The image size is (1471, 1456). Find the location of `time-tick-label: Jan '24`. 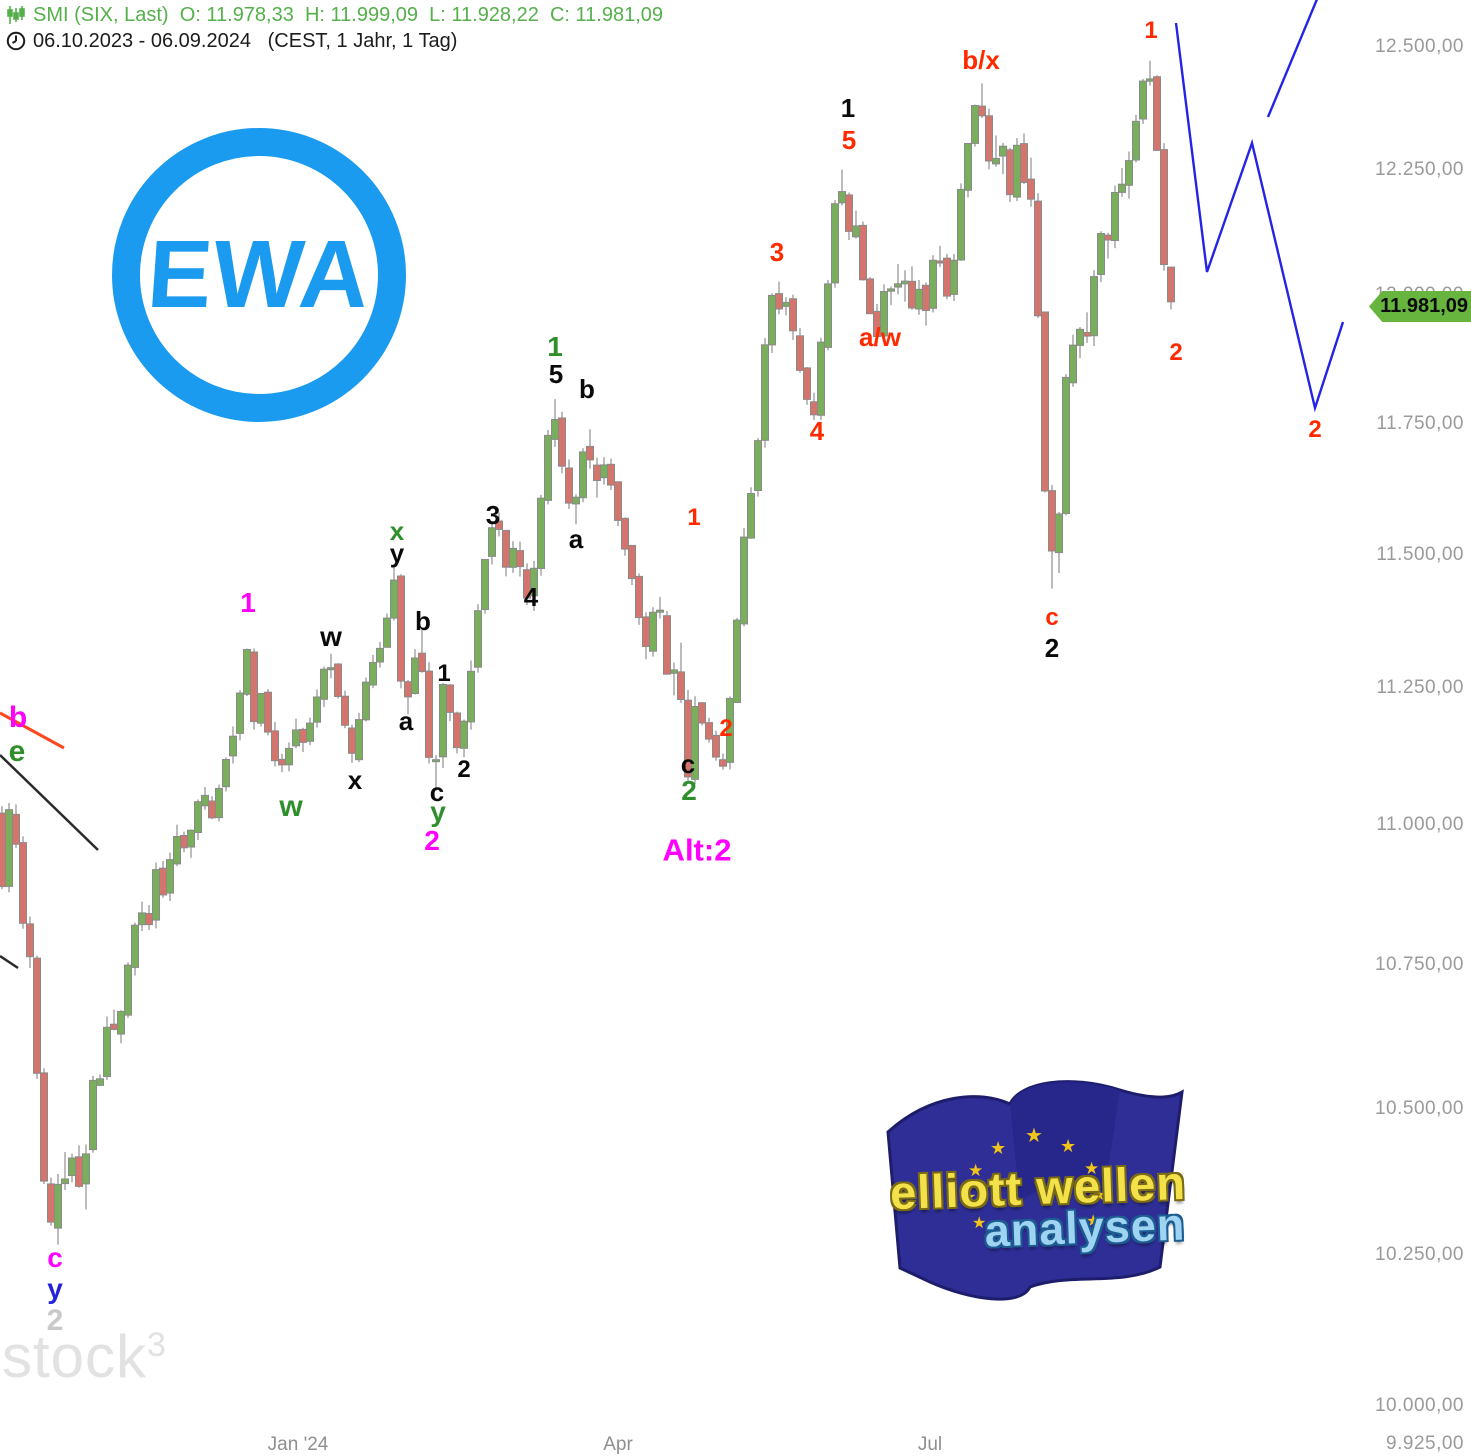

time-tick-label: Jan '24 is located at coordinates (298, 1444).